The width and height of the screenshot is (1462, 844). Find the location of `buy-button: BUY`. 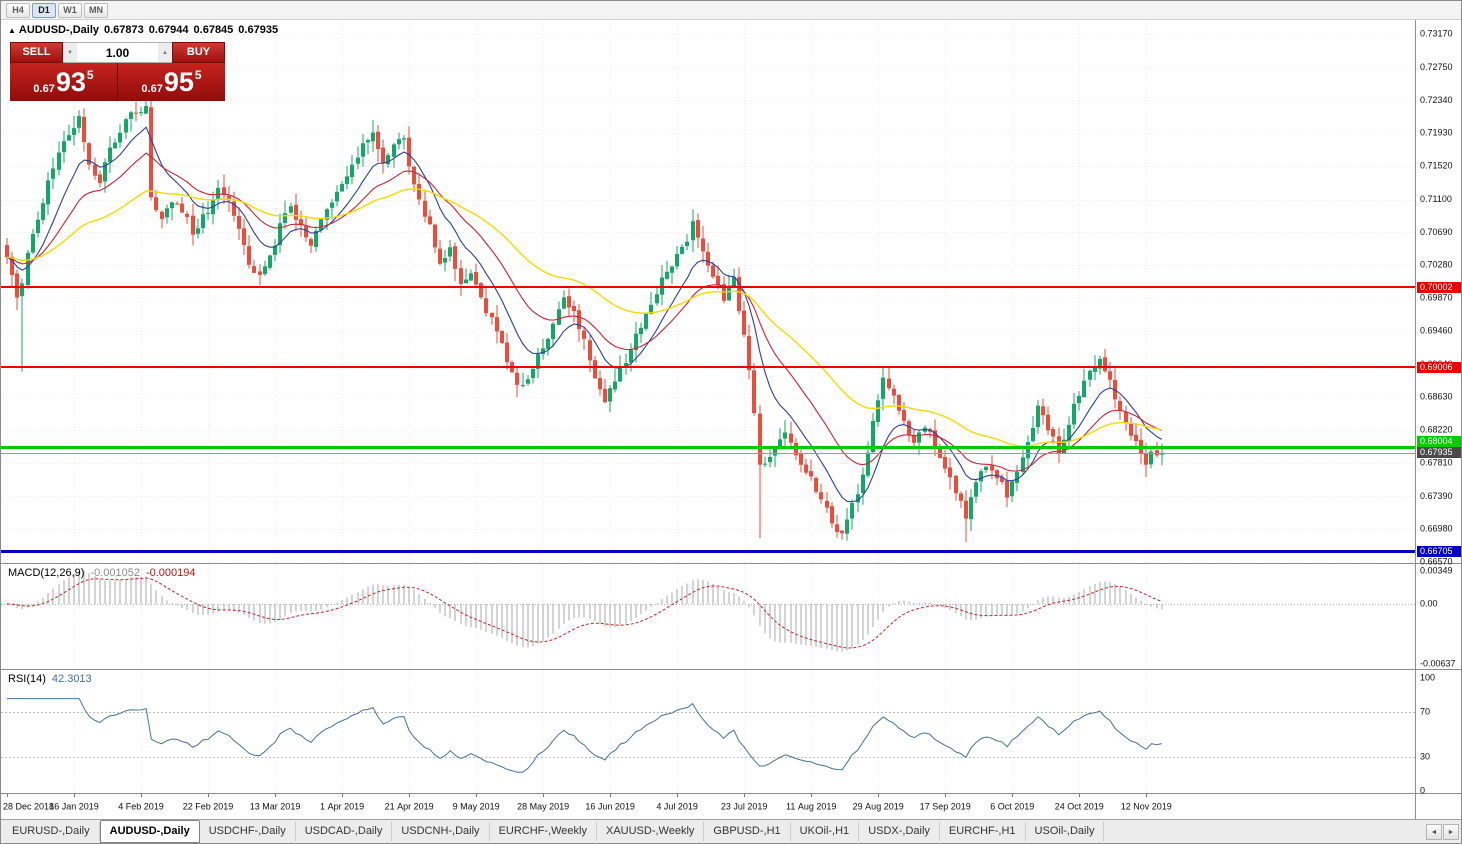

buy-button: BUY is located at coordinates (198, 52).